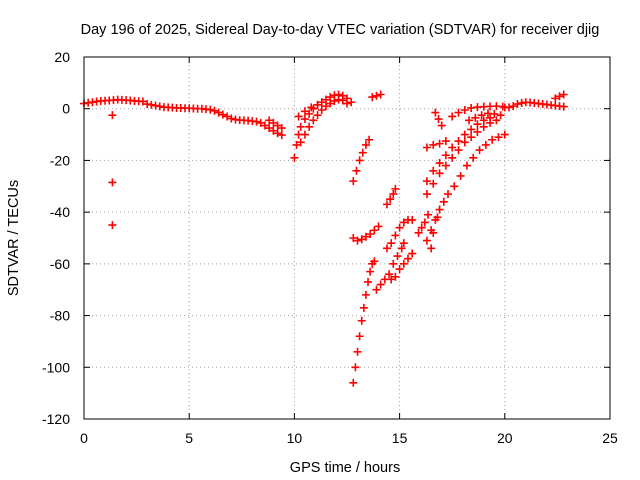  What do you see at coordinates (60, 264) in the screenshot?
I see `y-tick-label: -60` at bounding box center [60, 264].